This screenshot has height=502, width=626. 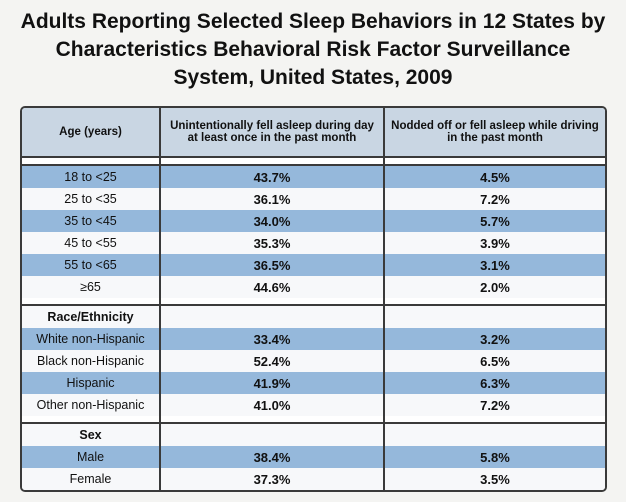 I want to click on row-label: ≥65, so click(x=91, y=287).